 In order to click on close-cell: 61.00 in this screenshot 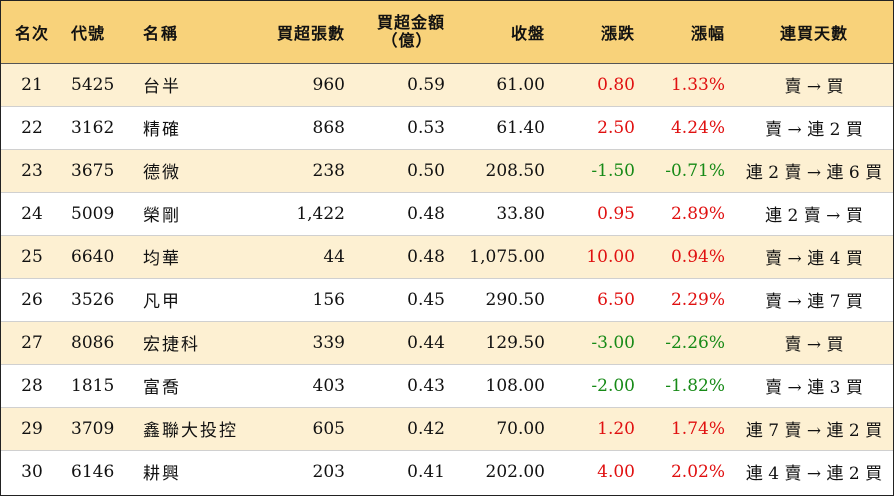, I will do `click(520, 84)`.